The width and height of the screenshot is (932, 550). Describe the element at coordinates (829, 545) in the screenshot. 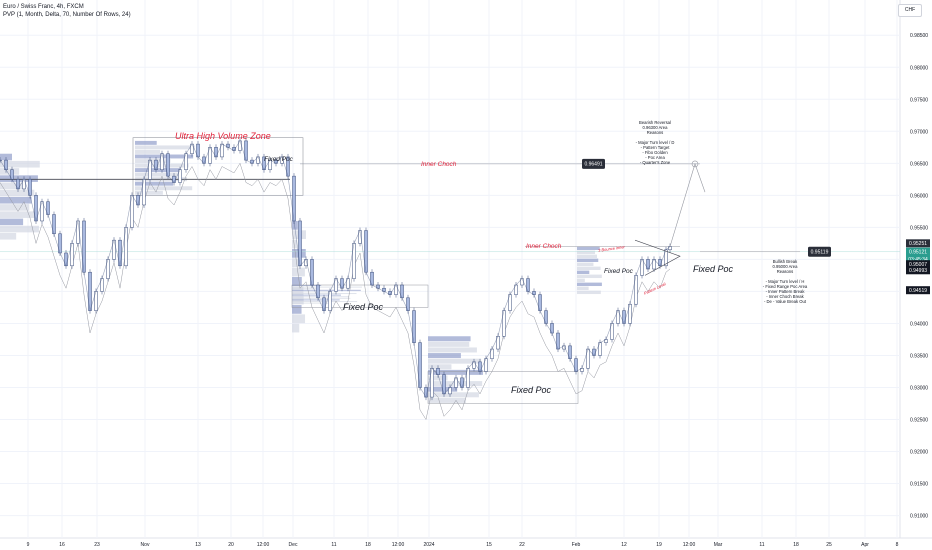

I see `x-tick-label: 25` at that location.